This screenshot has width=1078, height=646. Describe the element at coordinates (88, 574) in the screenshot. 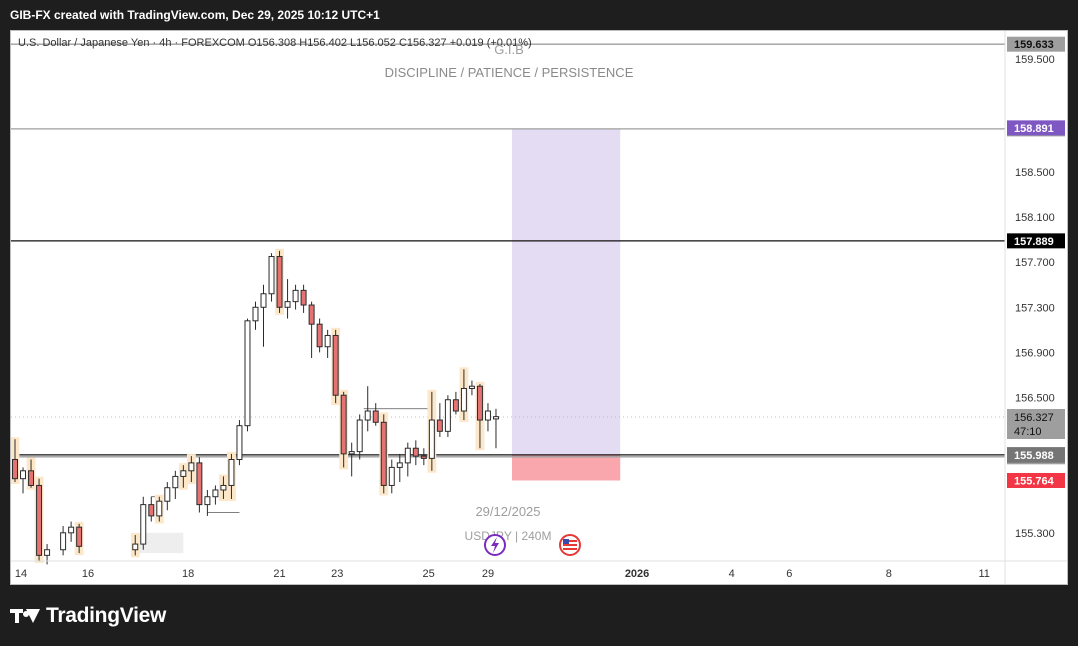

I see `x-tick-label: 16` at that location.